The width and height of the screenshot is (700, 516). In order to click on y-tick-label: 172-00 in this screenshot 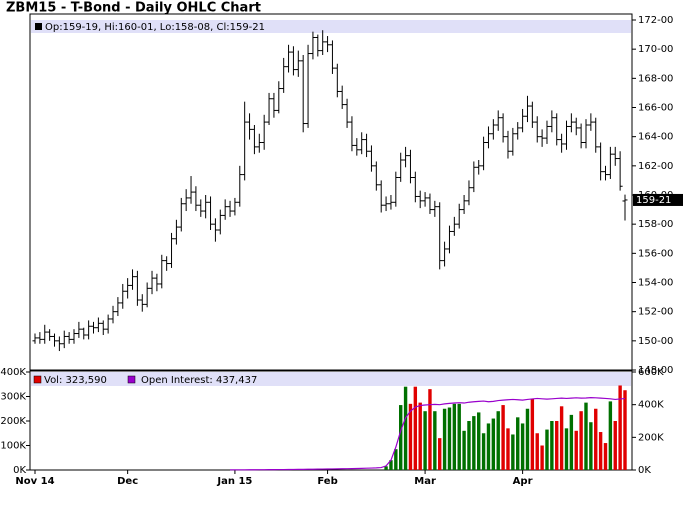, I will do `click(655, 20)`.